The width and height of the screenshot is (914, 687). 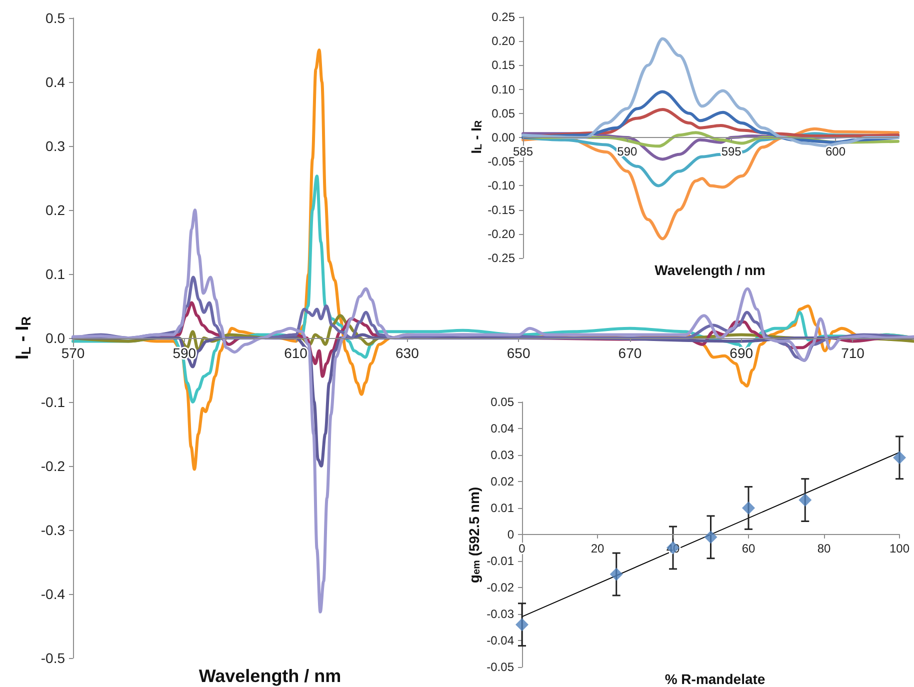 I want to click on x-tick-label: 585, so click(x=523, y=151).